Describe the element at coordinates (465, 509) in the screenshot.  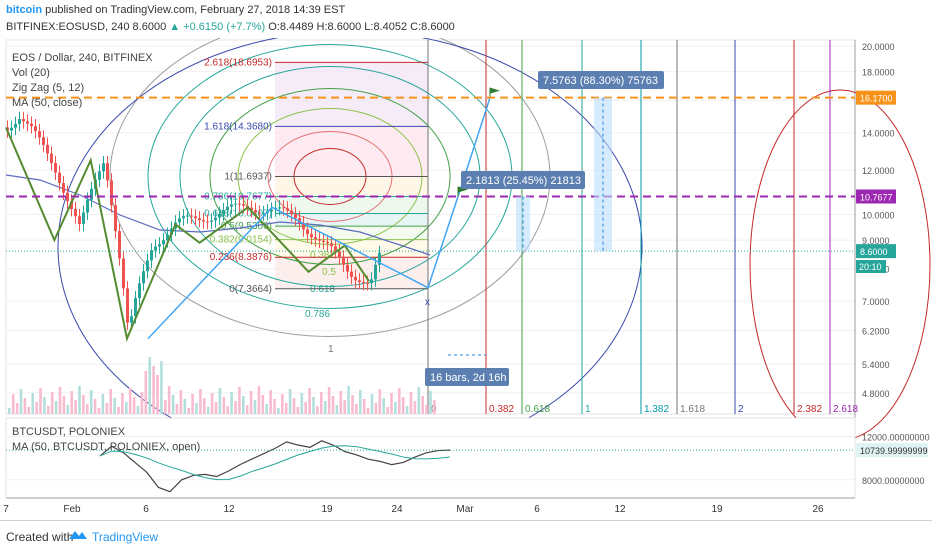
I see `time-tick-label: Mar` at that location.